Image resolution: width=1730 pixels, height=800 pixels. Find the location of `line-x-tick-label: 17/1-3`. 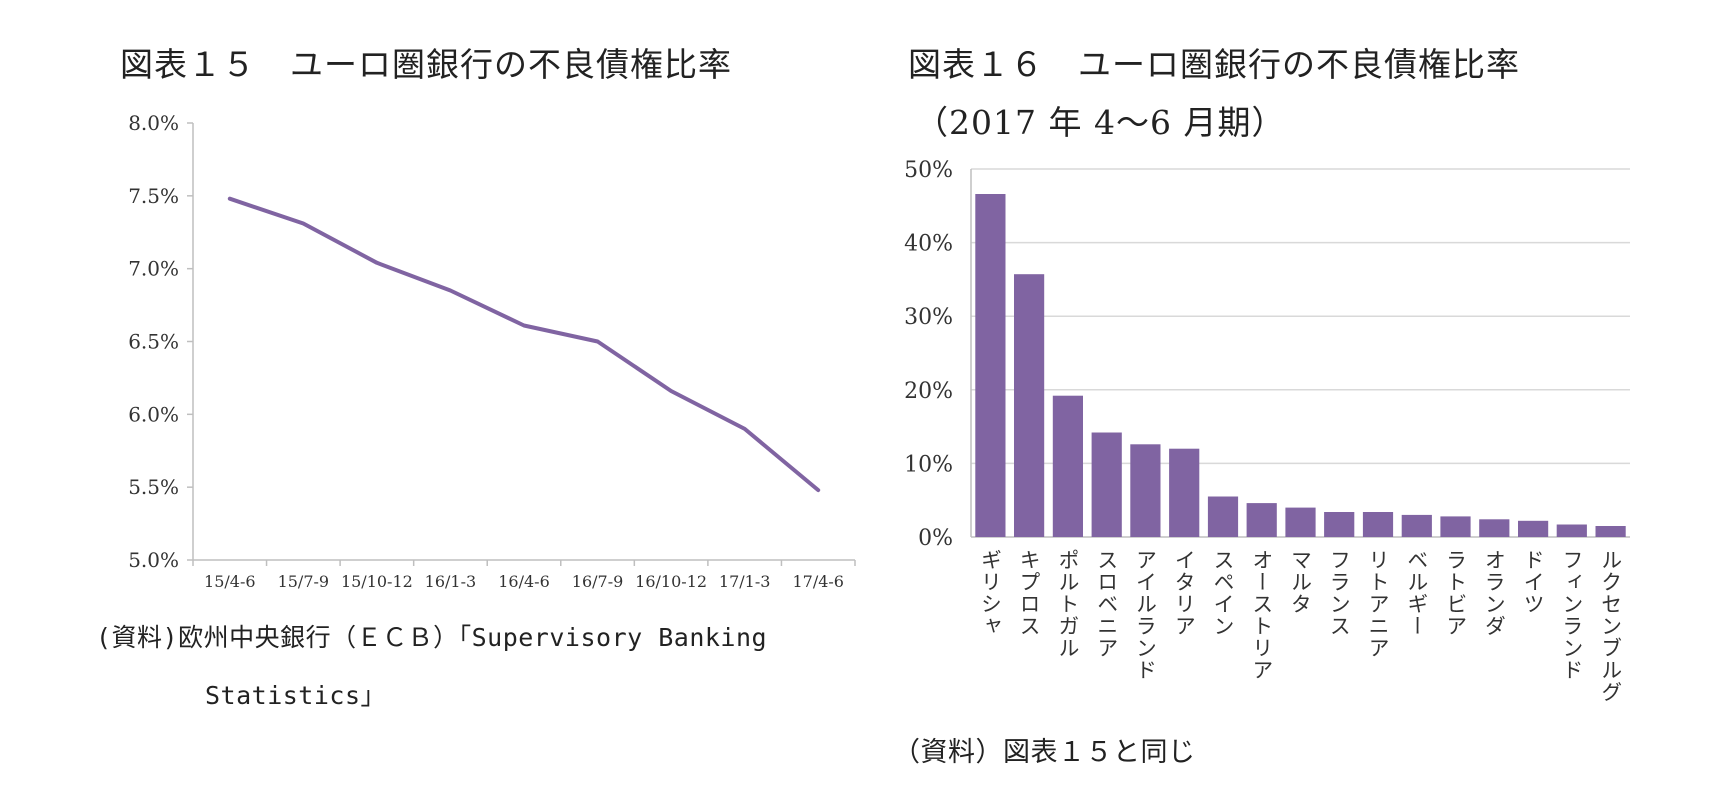

line-x-tick-label: 17/1-3 is located at coordinates (745, 581).